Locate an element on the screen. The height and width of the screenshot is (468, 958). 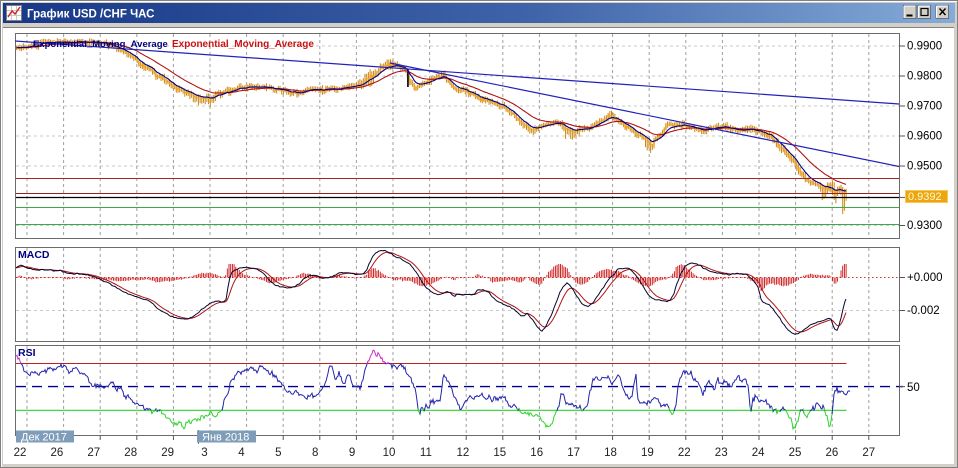
svg-text: +0.000 is located at coordinates (925, 278).